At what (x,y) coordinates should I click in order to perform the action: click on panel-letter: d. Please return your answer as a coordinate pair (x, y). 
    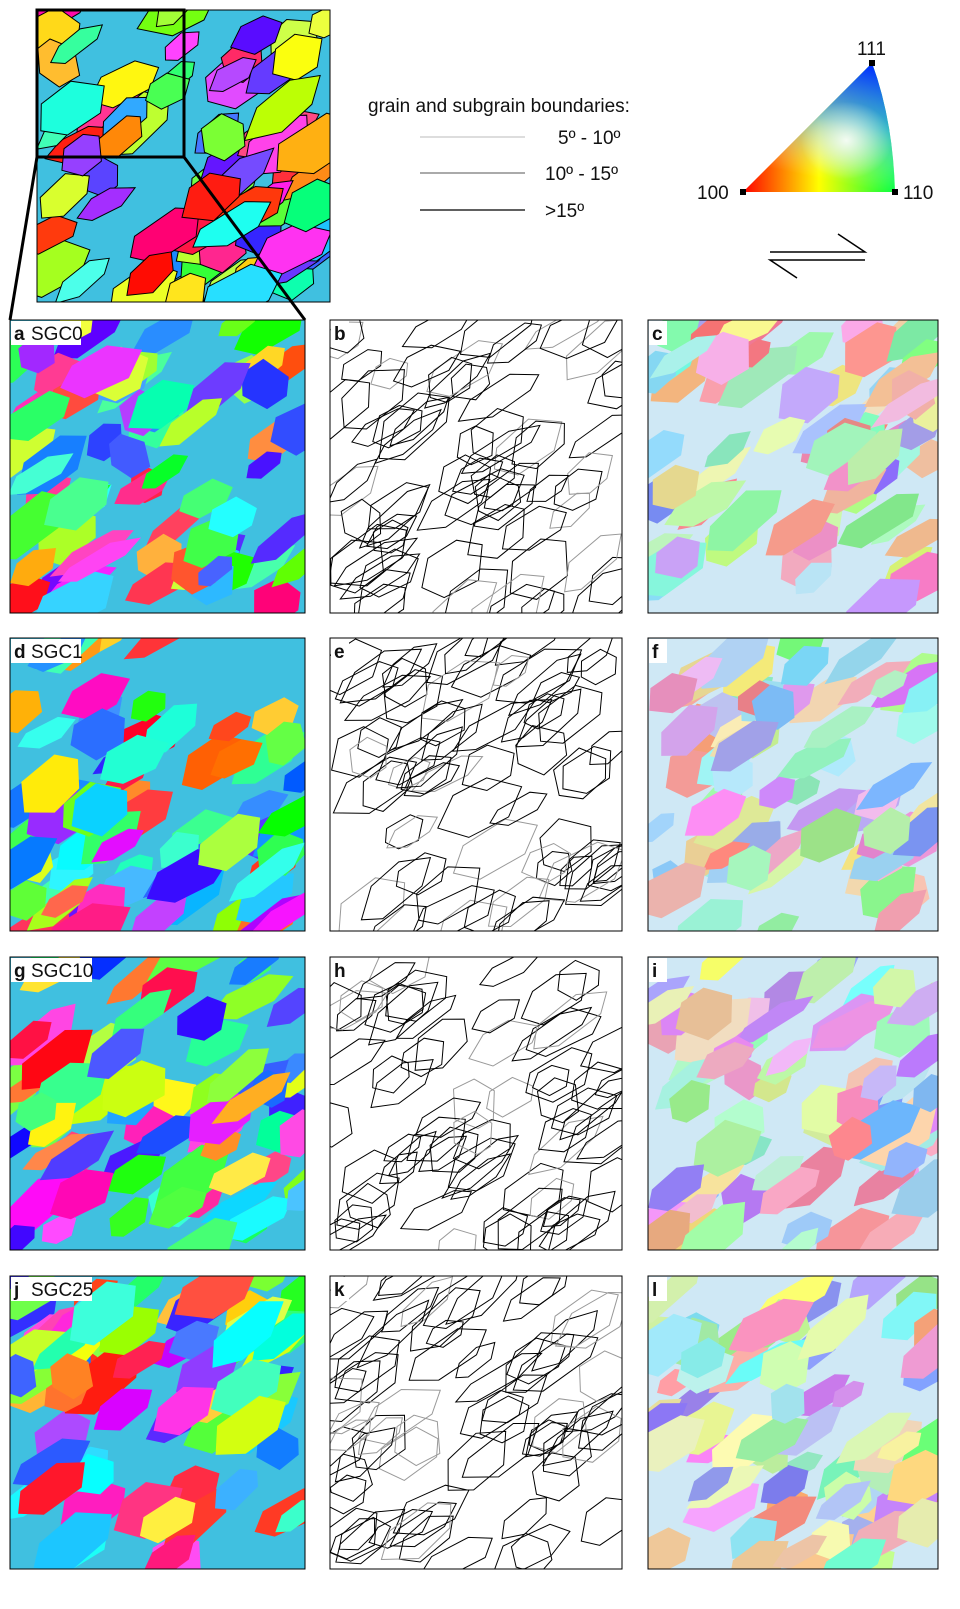
    Looking at the image, I should click on (20, 652).